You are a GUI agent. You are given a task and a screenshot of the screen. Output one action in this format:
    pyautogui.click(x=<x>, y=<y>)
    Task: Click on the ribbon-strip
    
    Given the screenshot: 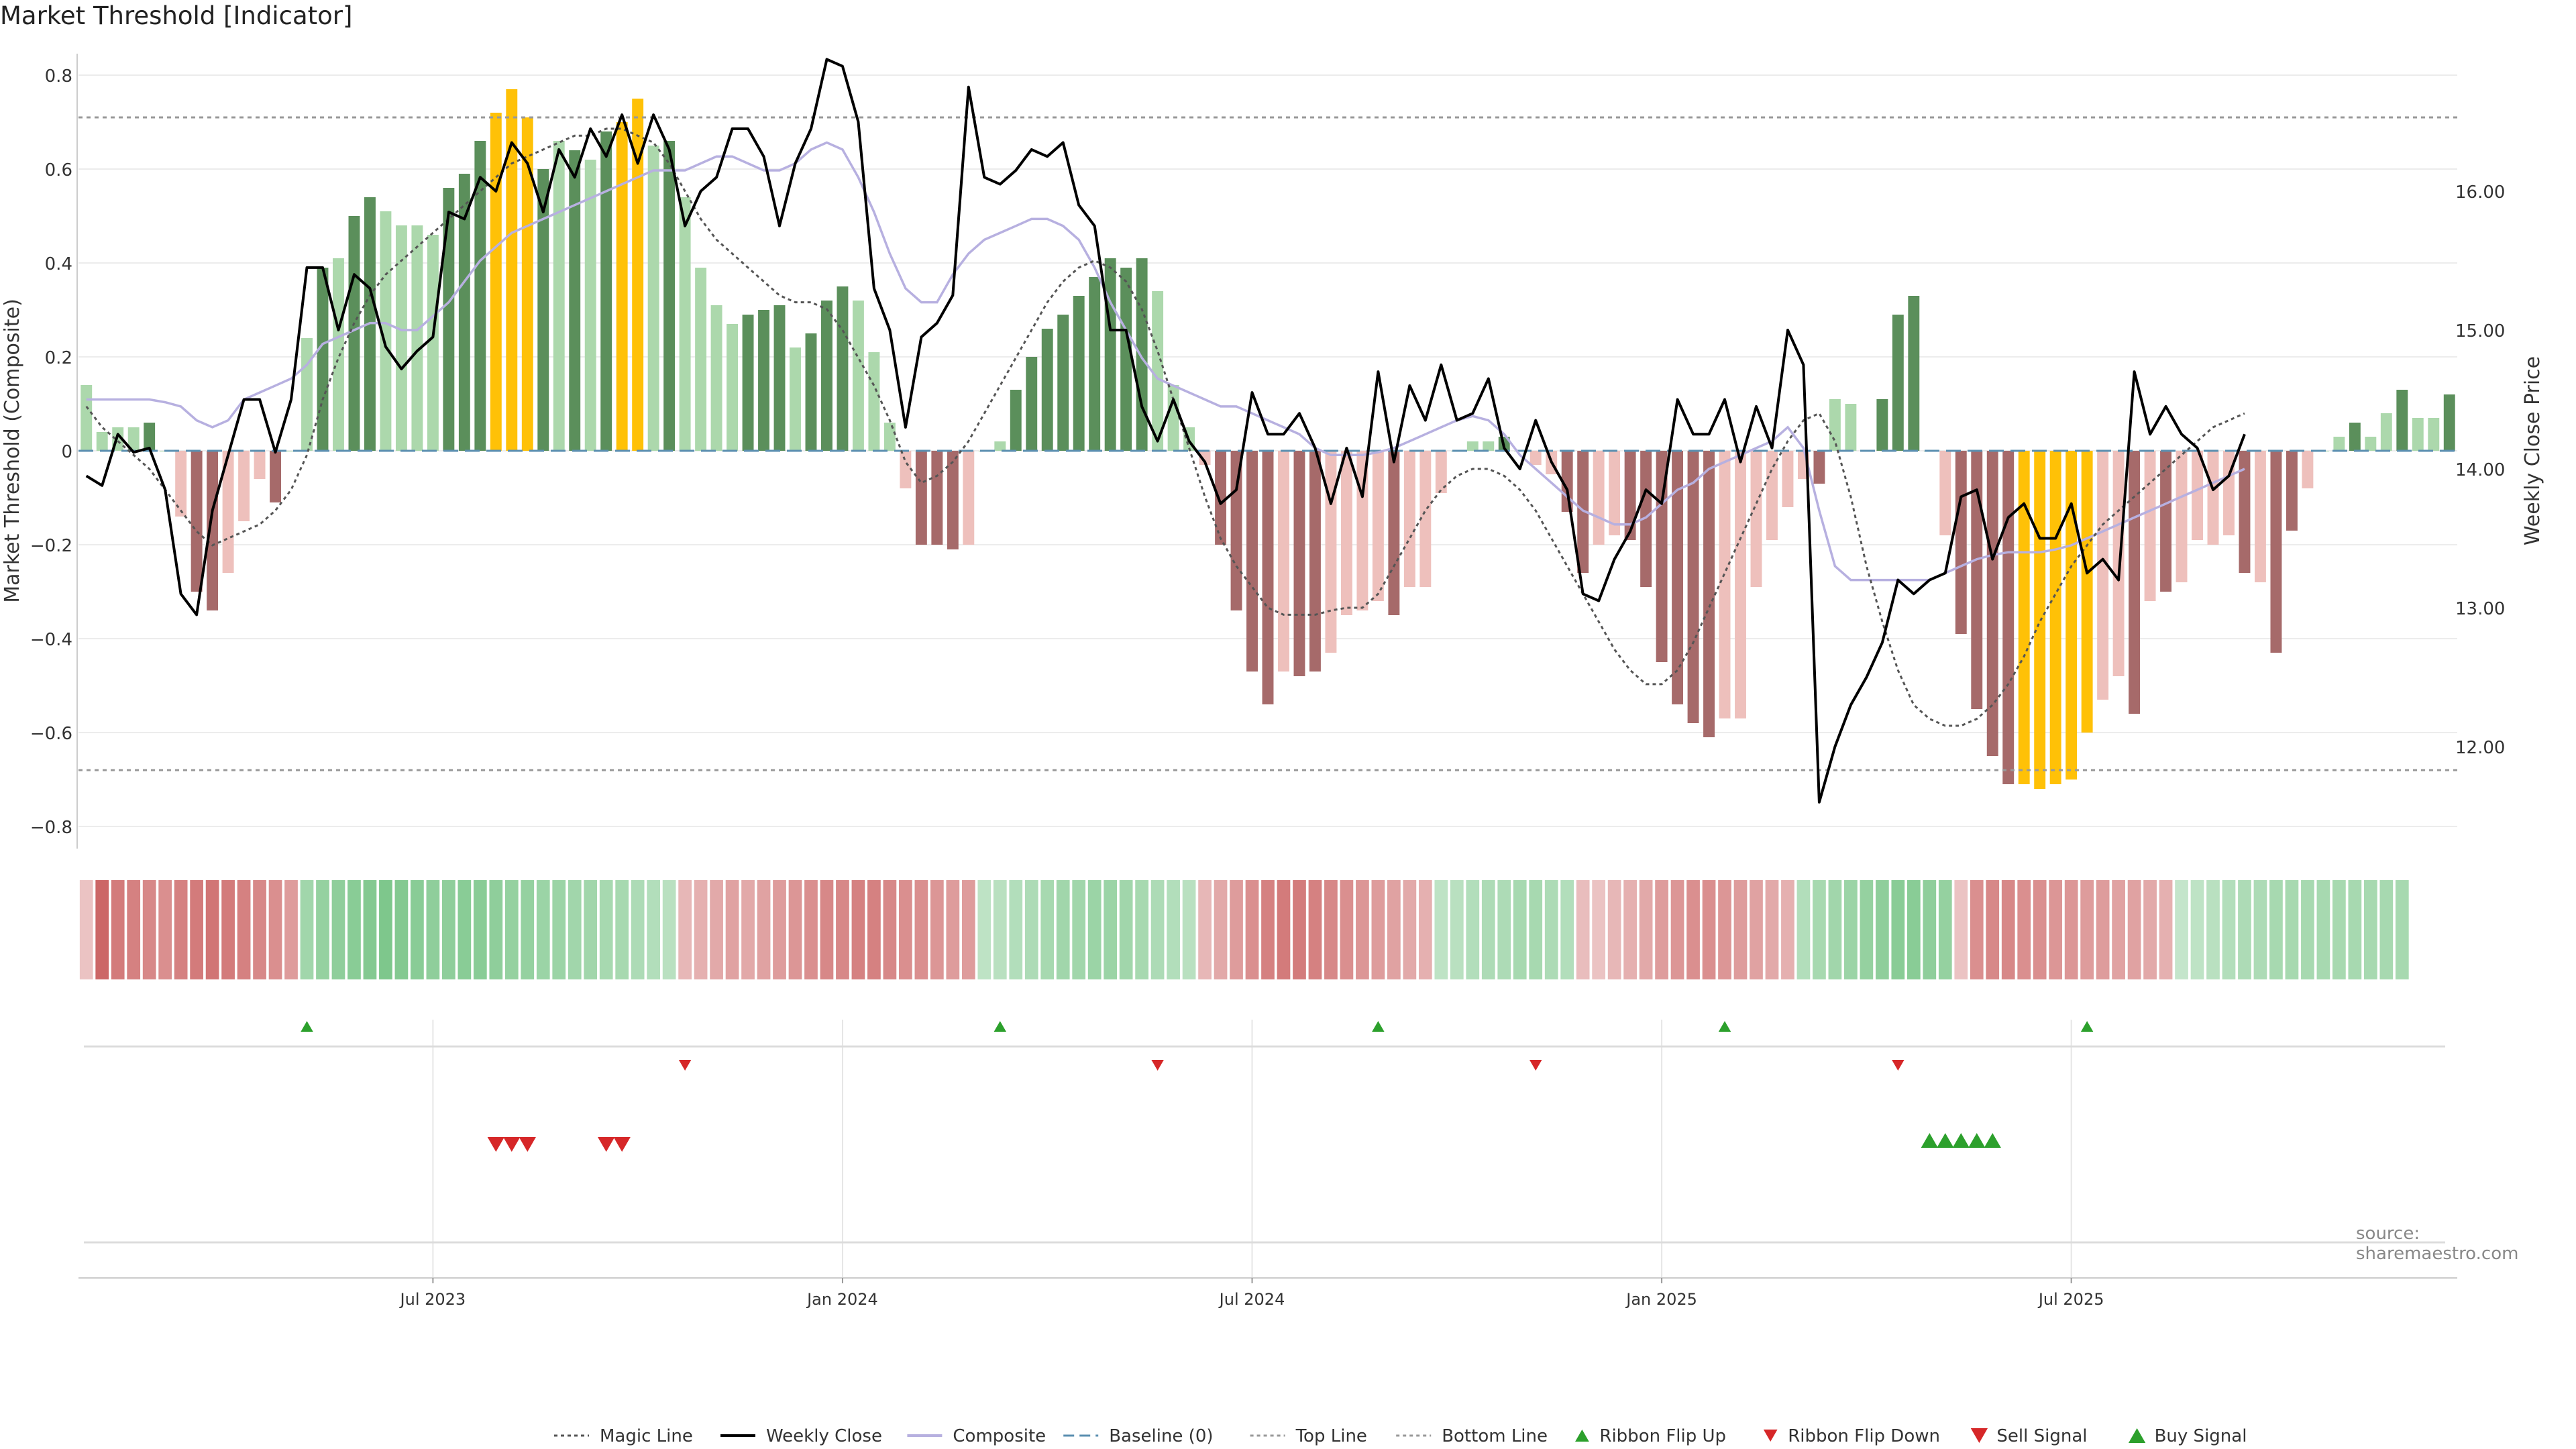 What is the action you would take?
    pyautogui.click(x=1244, y=929)
    